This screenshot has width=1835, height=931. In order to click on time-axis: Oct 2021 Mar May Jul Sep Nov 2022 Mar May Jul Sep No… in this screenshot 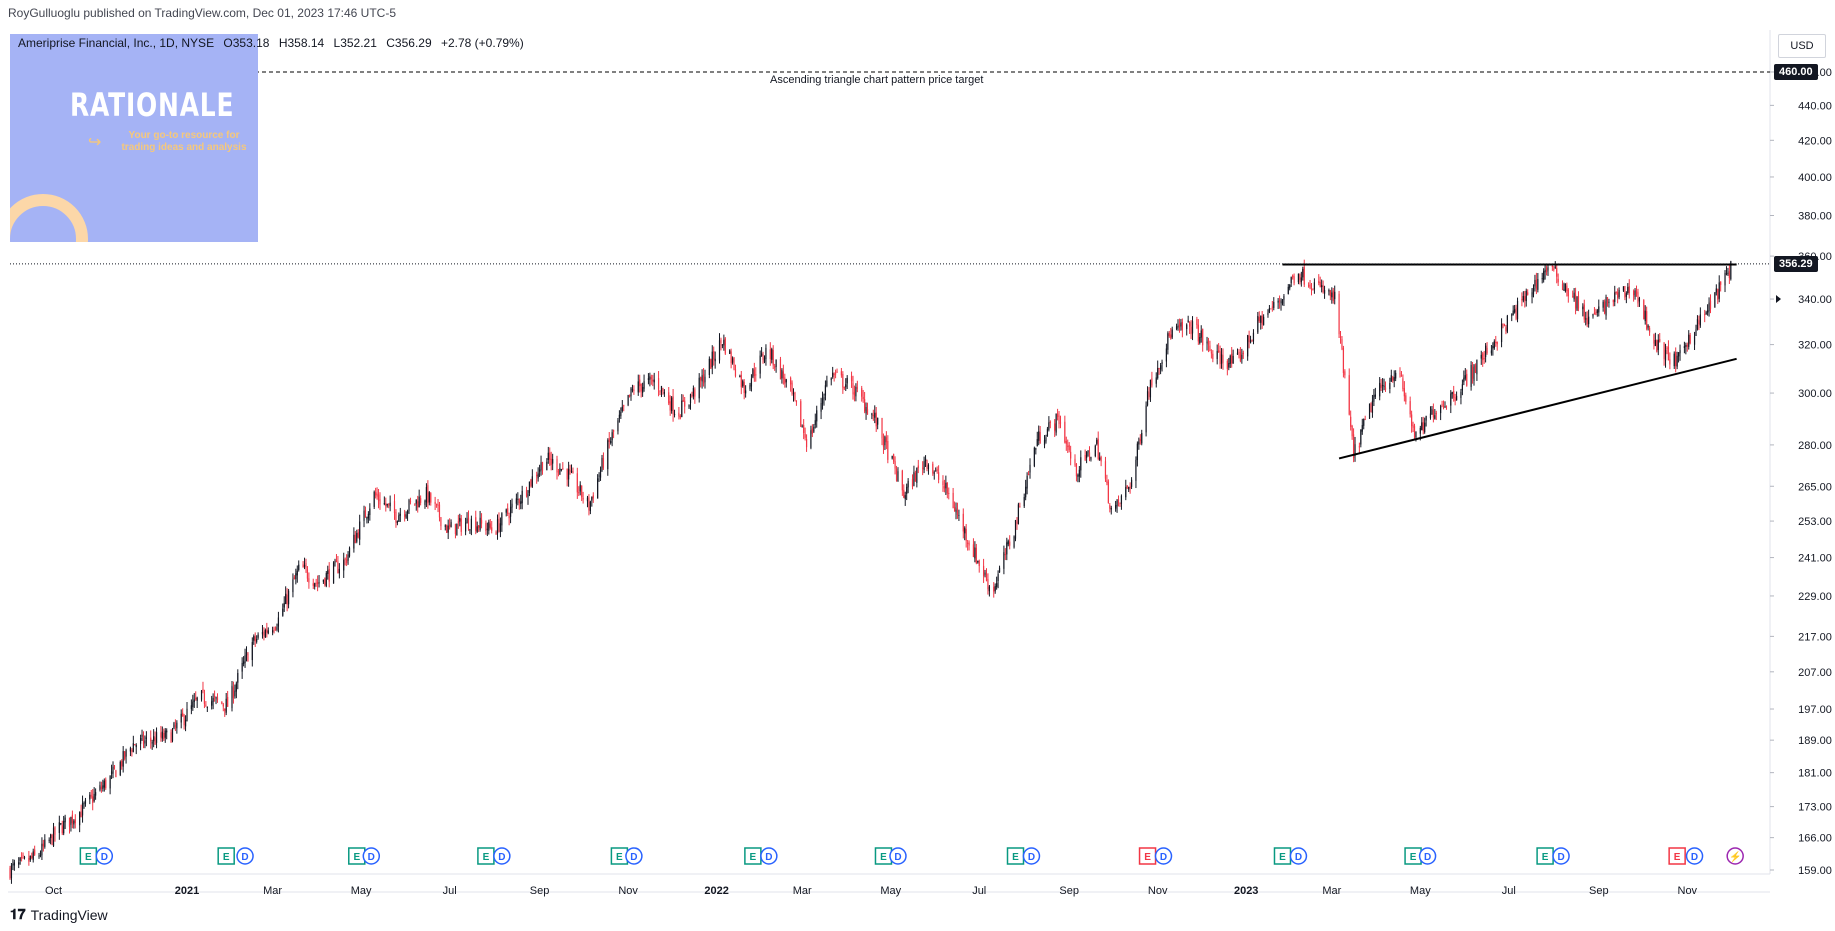, I will do `click(871, 891)`.